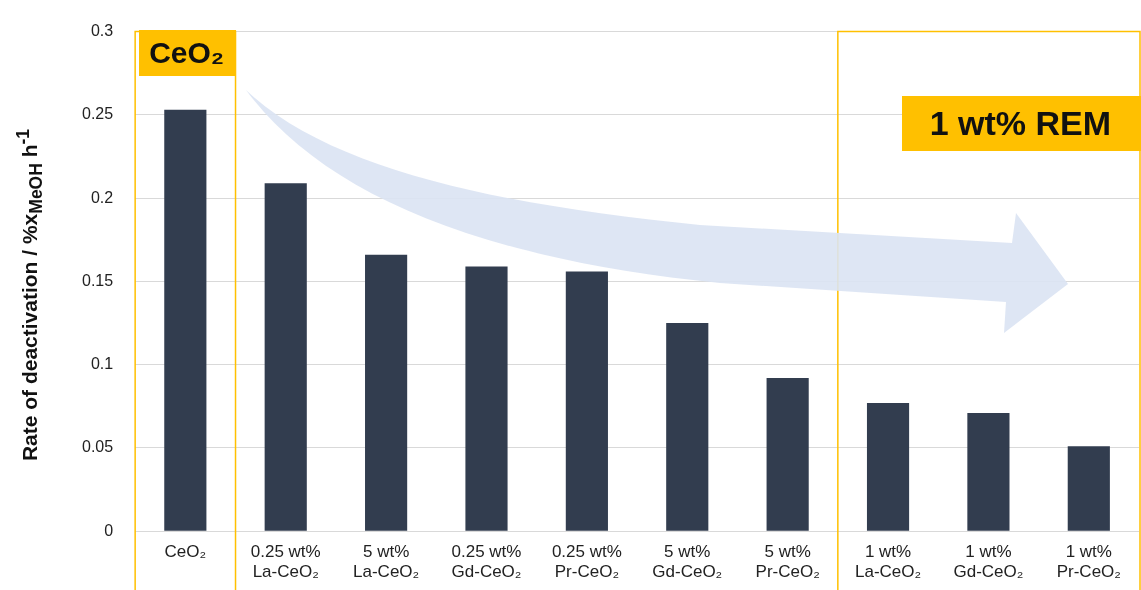  Describe the element at coordinates (687, 562) in the screenshot. I see `x-tick-label: 5 wt% Gd-CeO₂` at that location.